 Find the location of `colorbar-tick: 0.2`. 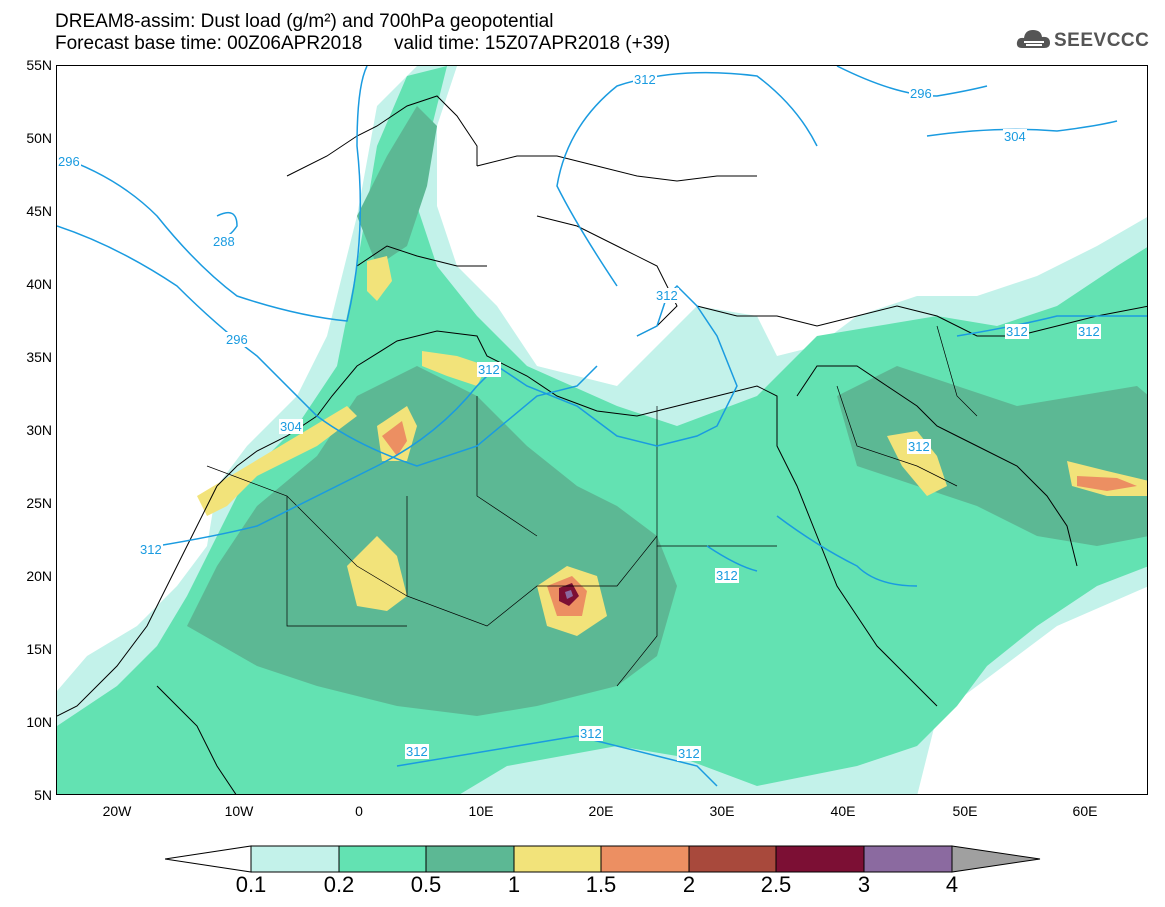

colorbar-tick: 0.2 is located at coordinates (339, 884).